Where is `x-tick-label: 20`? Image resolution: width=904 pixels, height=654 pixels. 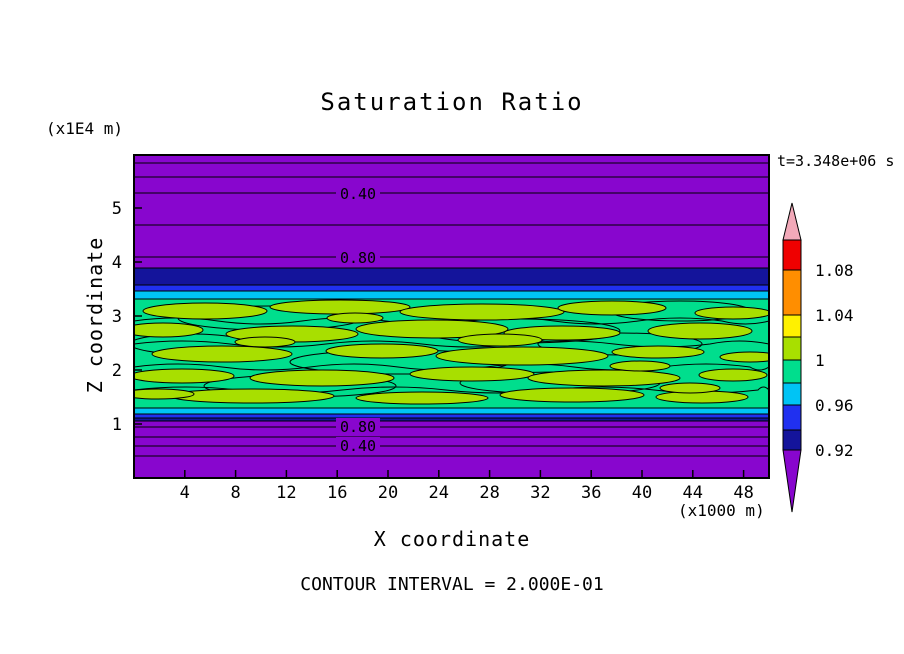
x-tick-label: 20 is located at coordinates (388, 493).